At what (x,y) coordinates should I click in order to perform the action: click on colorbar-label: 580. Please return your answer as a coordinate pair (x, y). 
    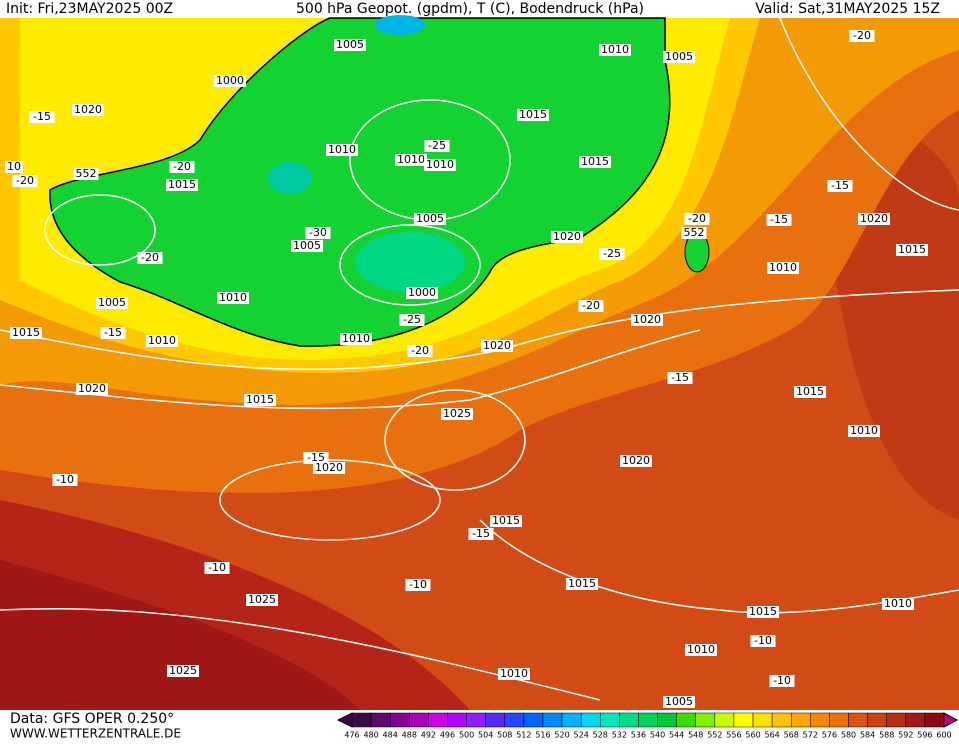
    Looking at the image, I should click on (848, 735).